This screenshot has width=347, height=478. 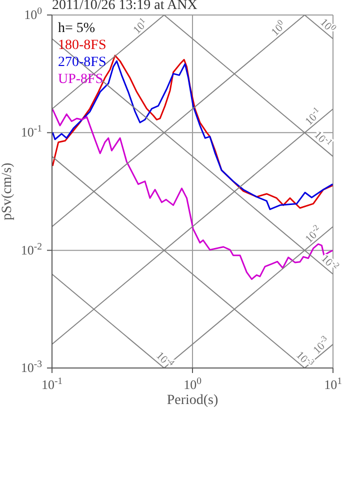 I want to click on x-tick-label: 10$^{0}$, so click(x=193, y=384).